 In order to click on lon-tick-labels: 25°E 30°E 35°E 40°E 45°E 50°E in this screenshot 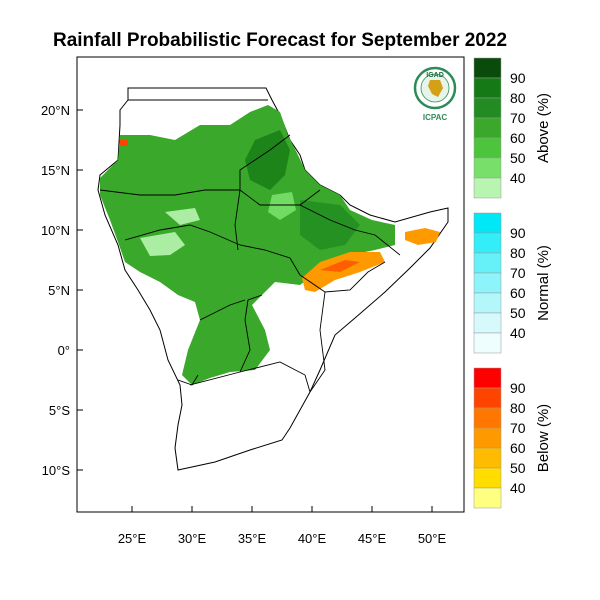, I will do `click(282, 538)`.